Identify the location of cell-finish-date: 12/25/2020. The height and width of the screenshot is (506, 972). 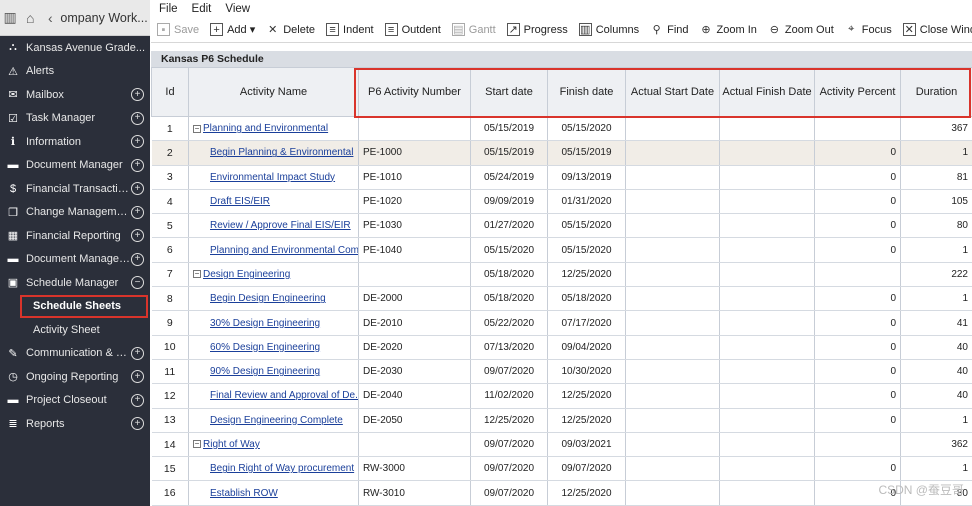
(586, 420).